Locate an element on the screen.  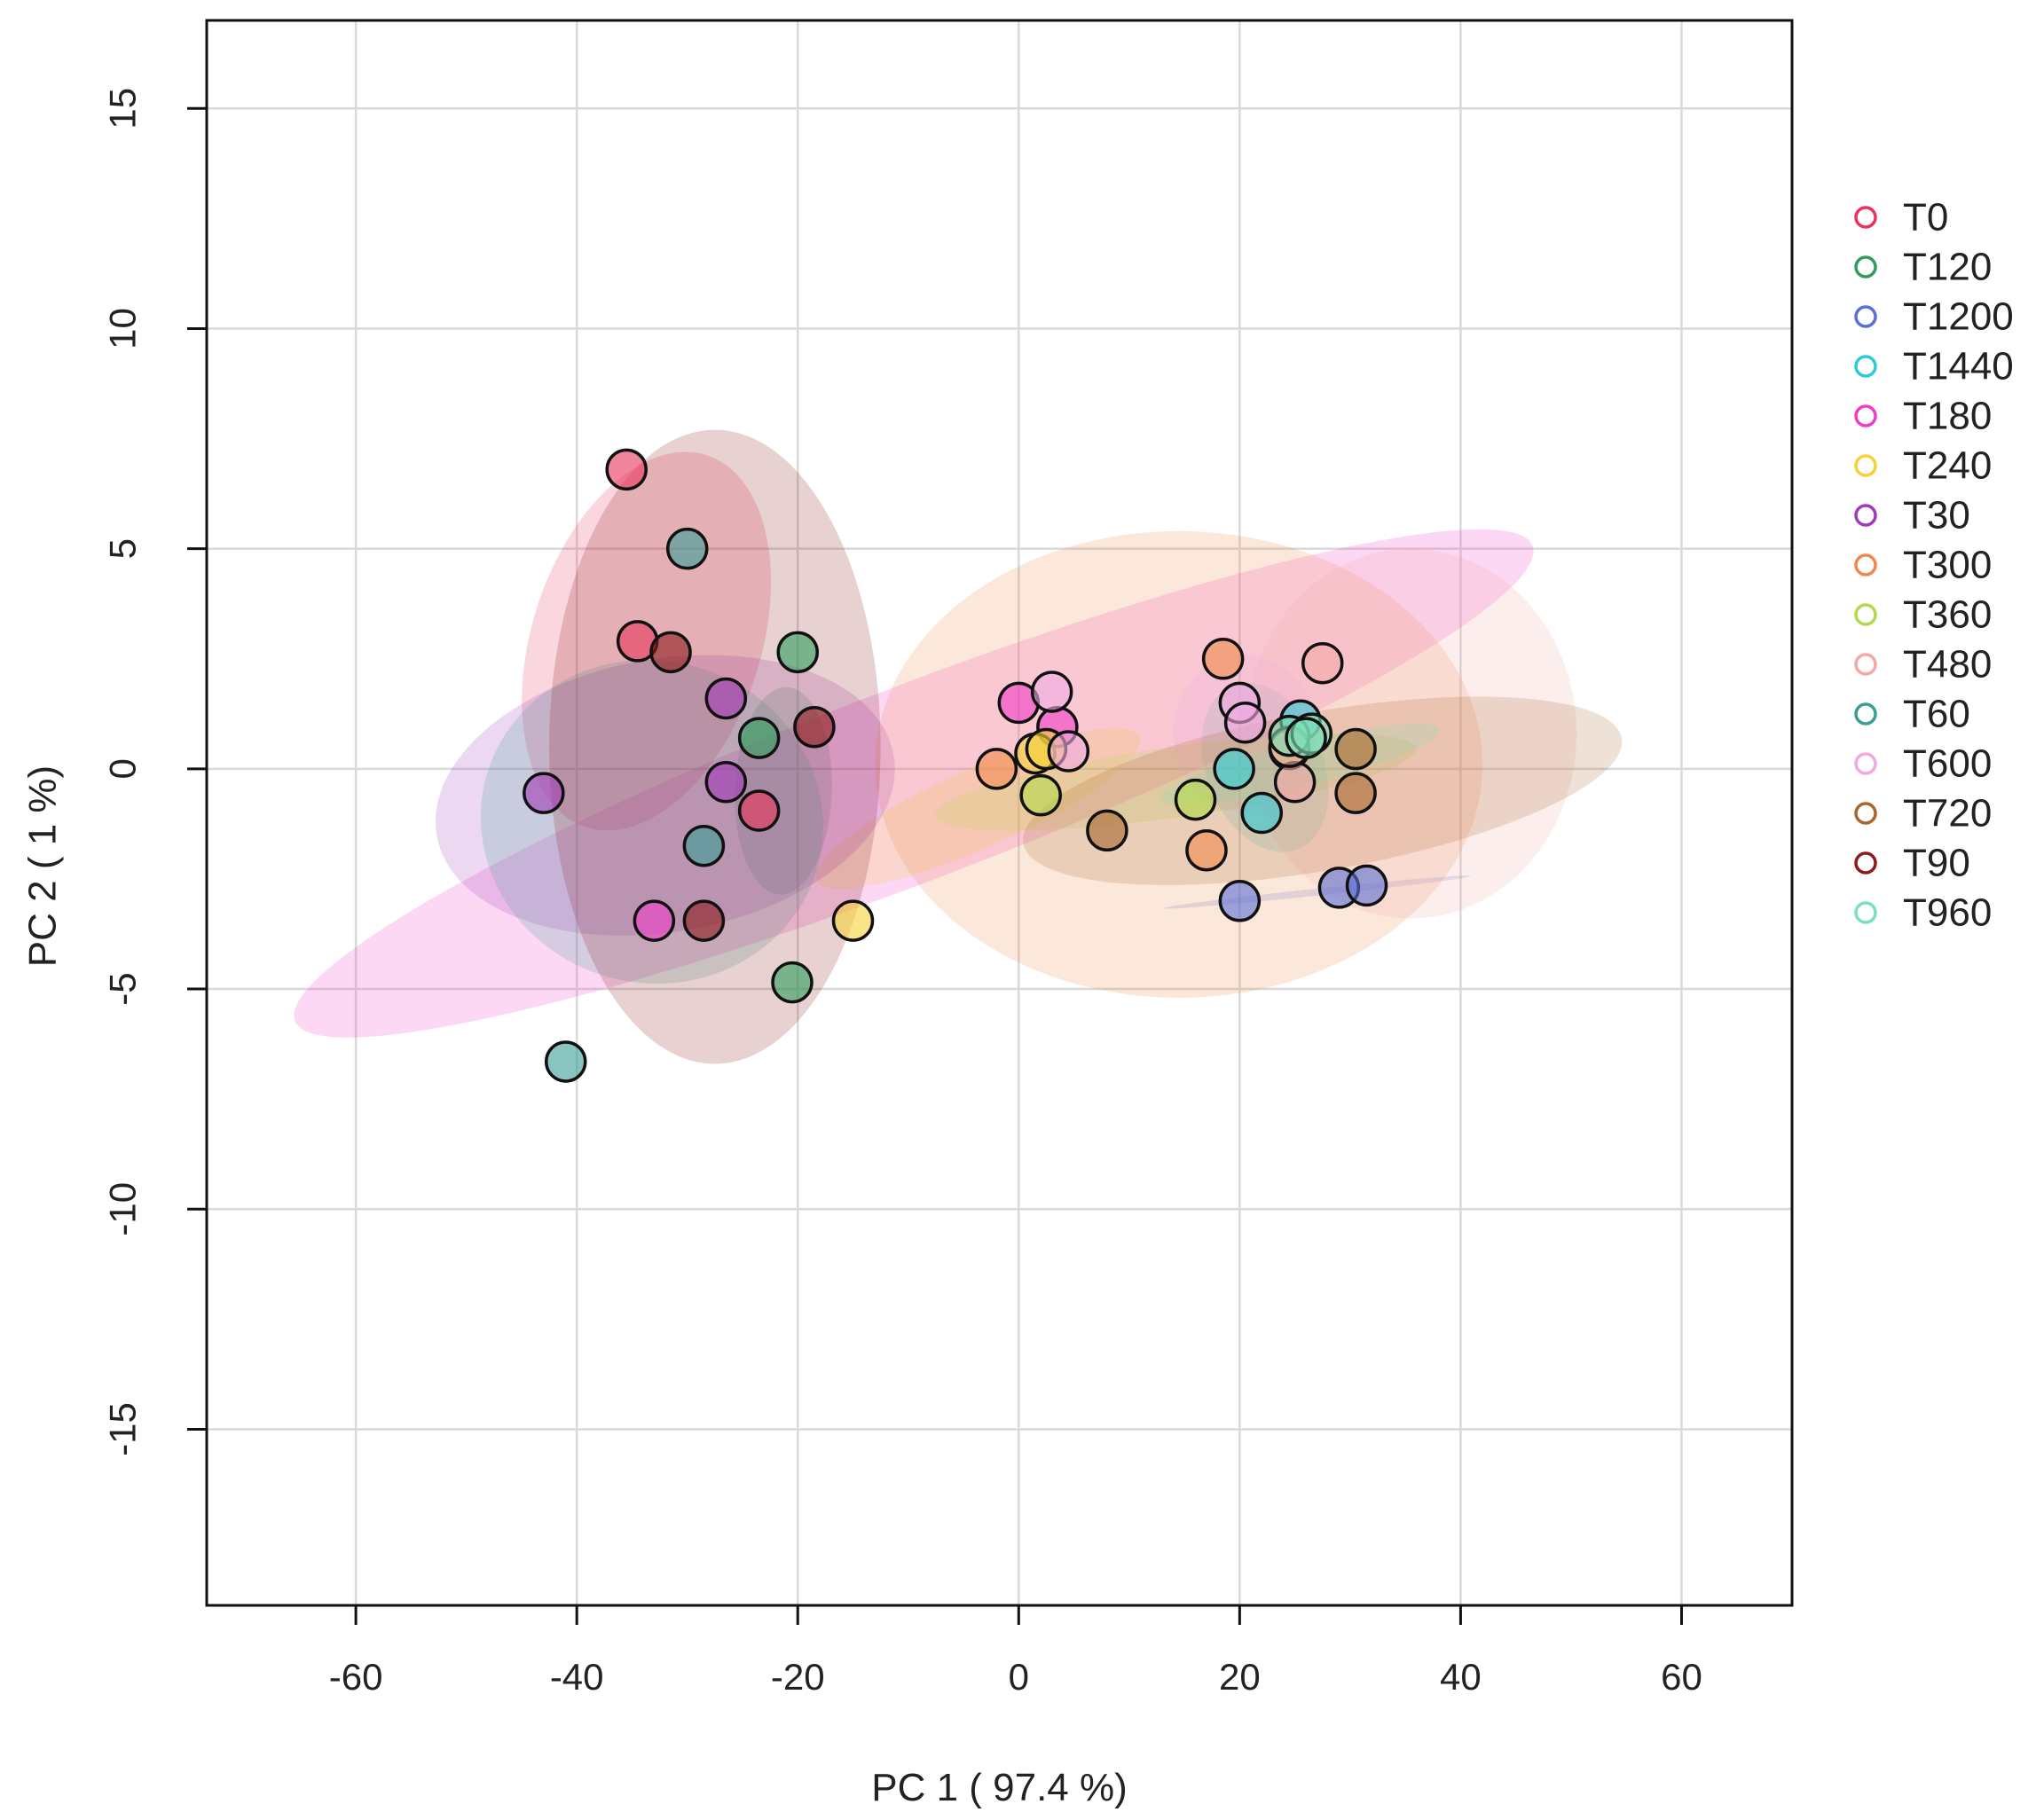
legend-label-T360: T360 is located at coordinates (1947, 615).